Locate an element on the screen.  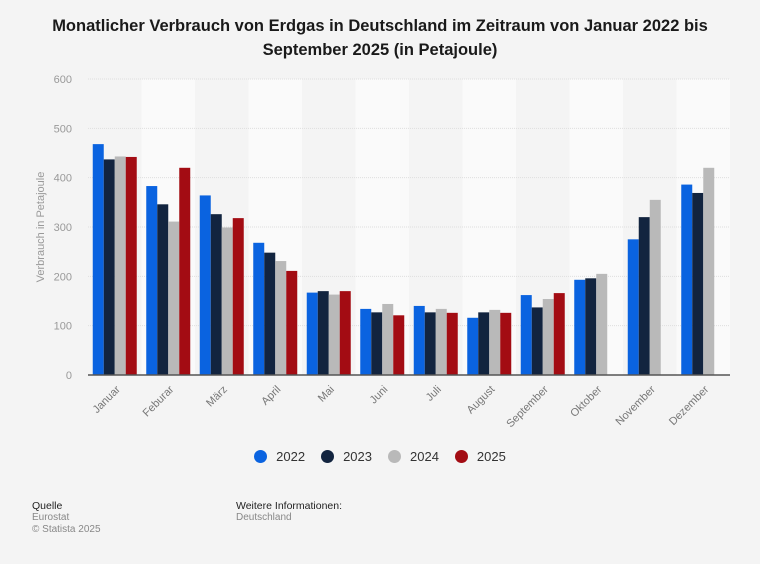
bar-2022-April is located at coordinates (259, 308).